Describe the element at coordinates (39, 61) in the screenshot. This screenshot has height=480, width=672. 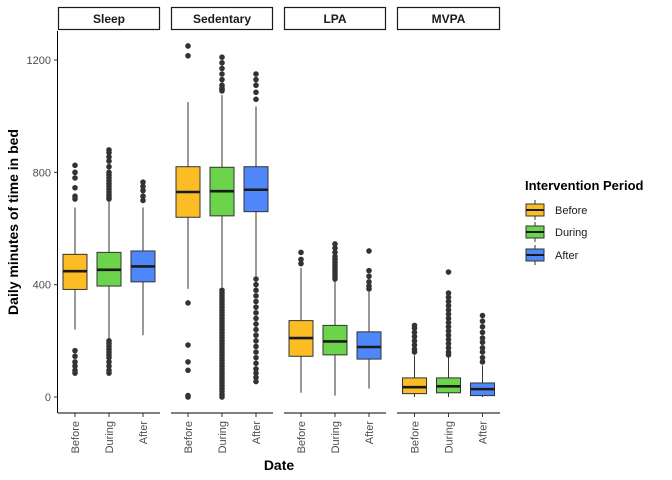
I see `y-tick-label: 1200` at that location.